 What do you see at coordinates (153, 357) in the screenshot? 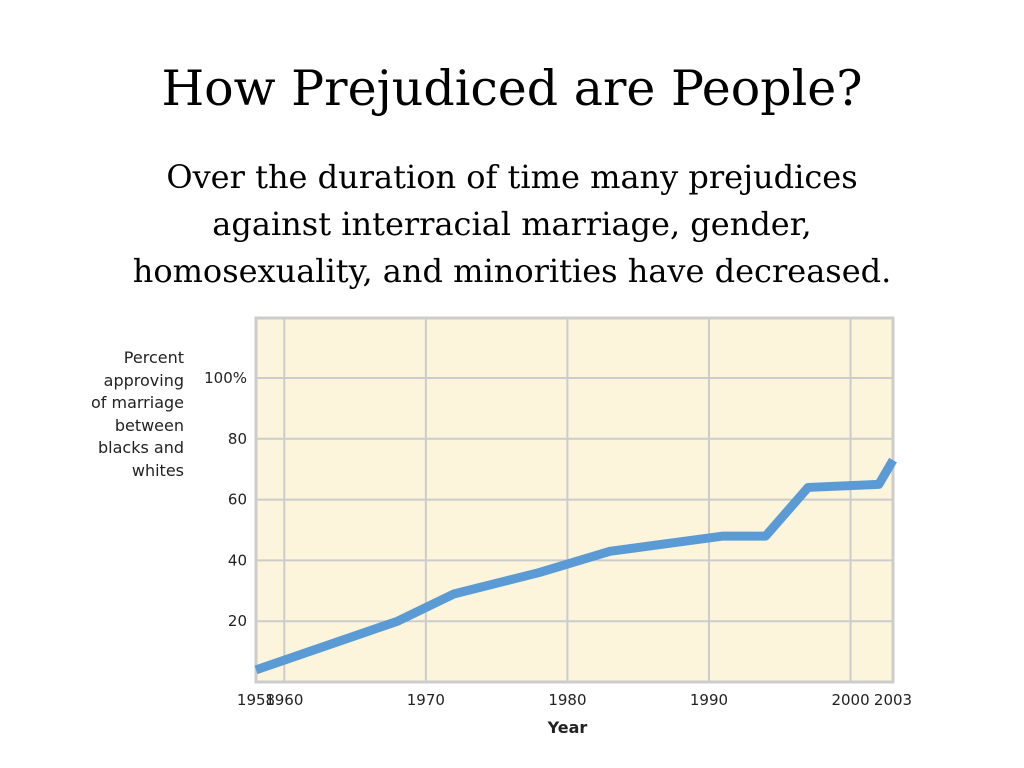
I see `y-axis-label-line: Percent` at bounding box center [153, 357].